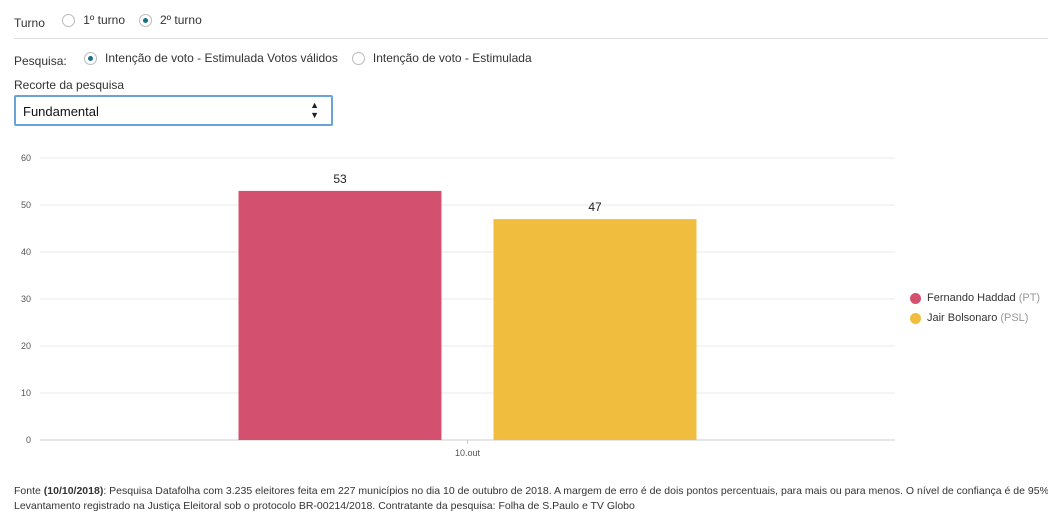  I want to click on y-tick-label: 20, so click(26, 346).